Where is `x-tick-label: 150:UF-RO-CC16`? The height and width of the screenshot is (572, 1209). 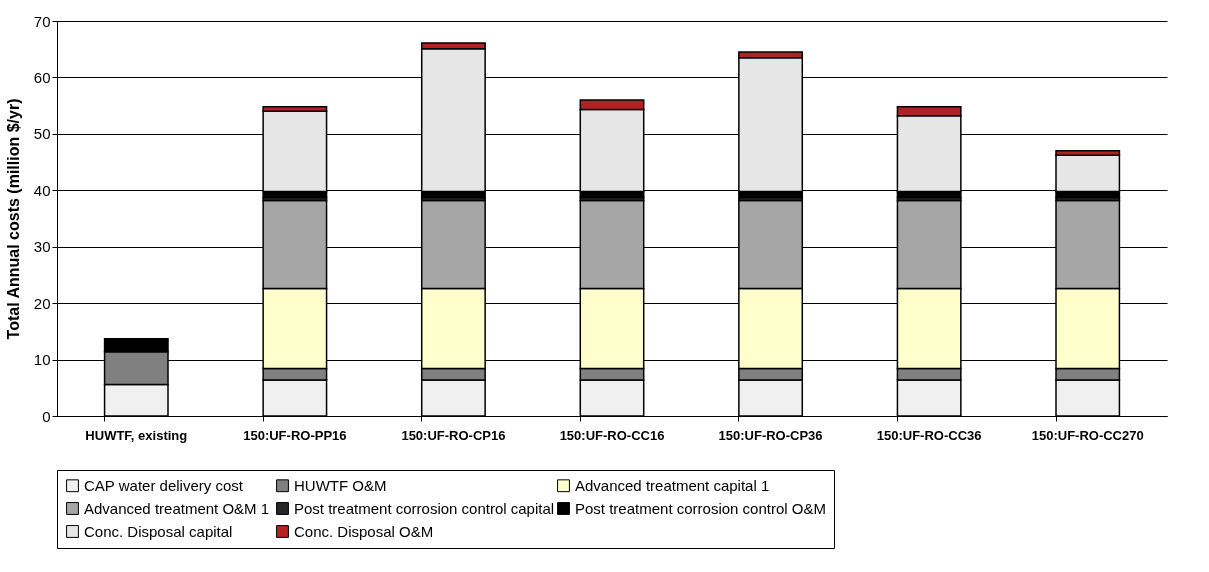
x-tick-label: 150:UF-RO-CC16 is located at coordinates (612, 435).